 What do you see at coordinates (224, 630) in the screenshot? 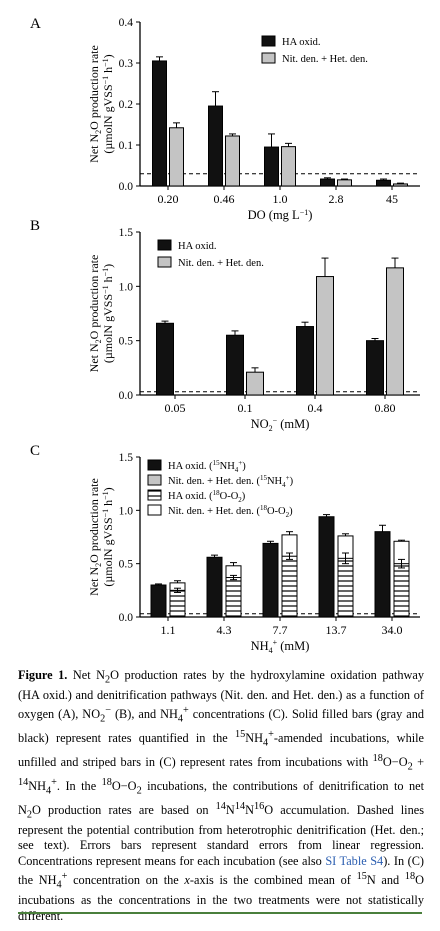
I see `x-tick-label: 4.3` at bounding box center [224, 630].